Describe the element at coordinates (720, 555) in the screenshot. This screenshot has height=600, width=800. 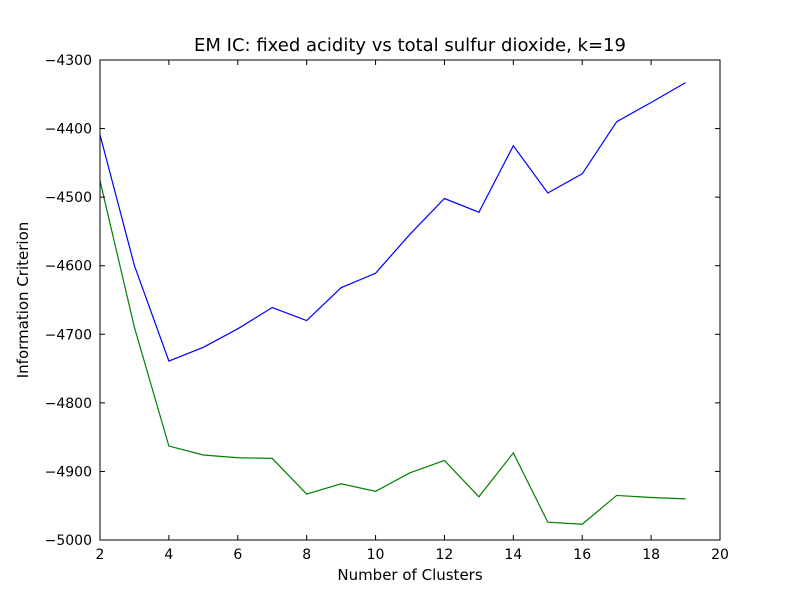
I see `x-tick-label: 20` at that location.